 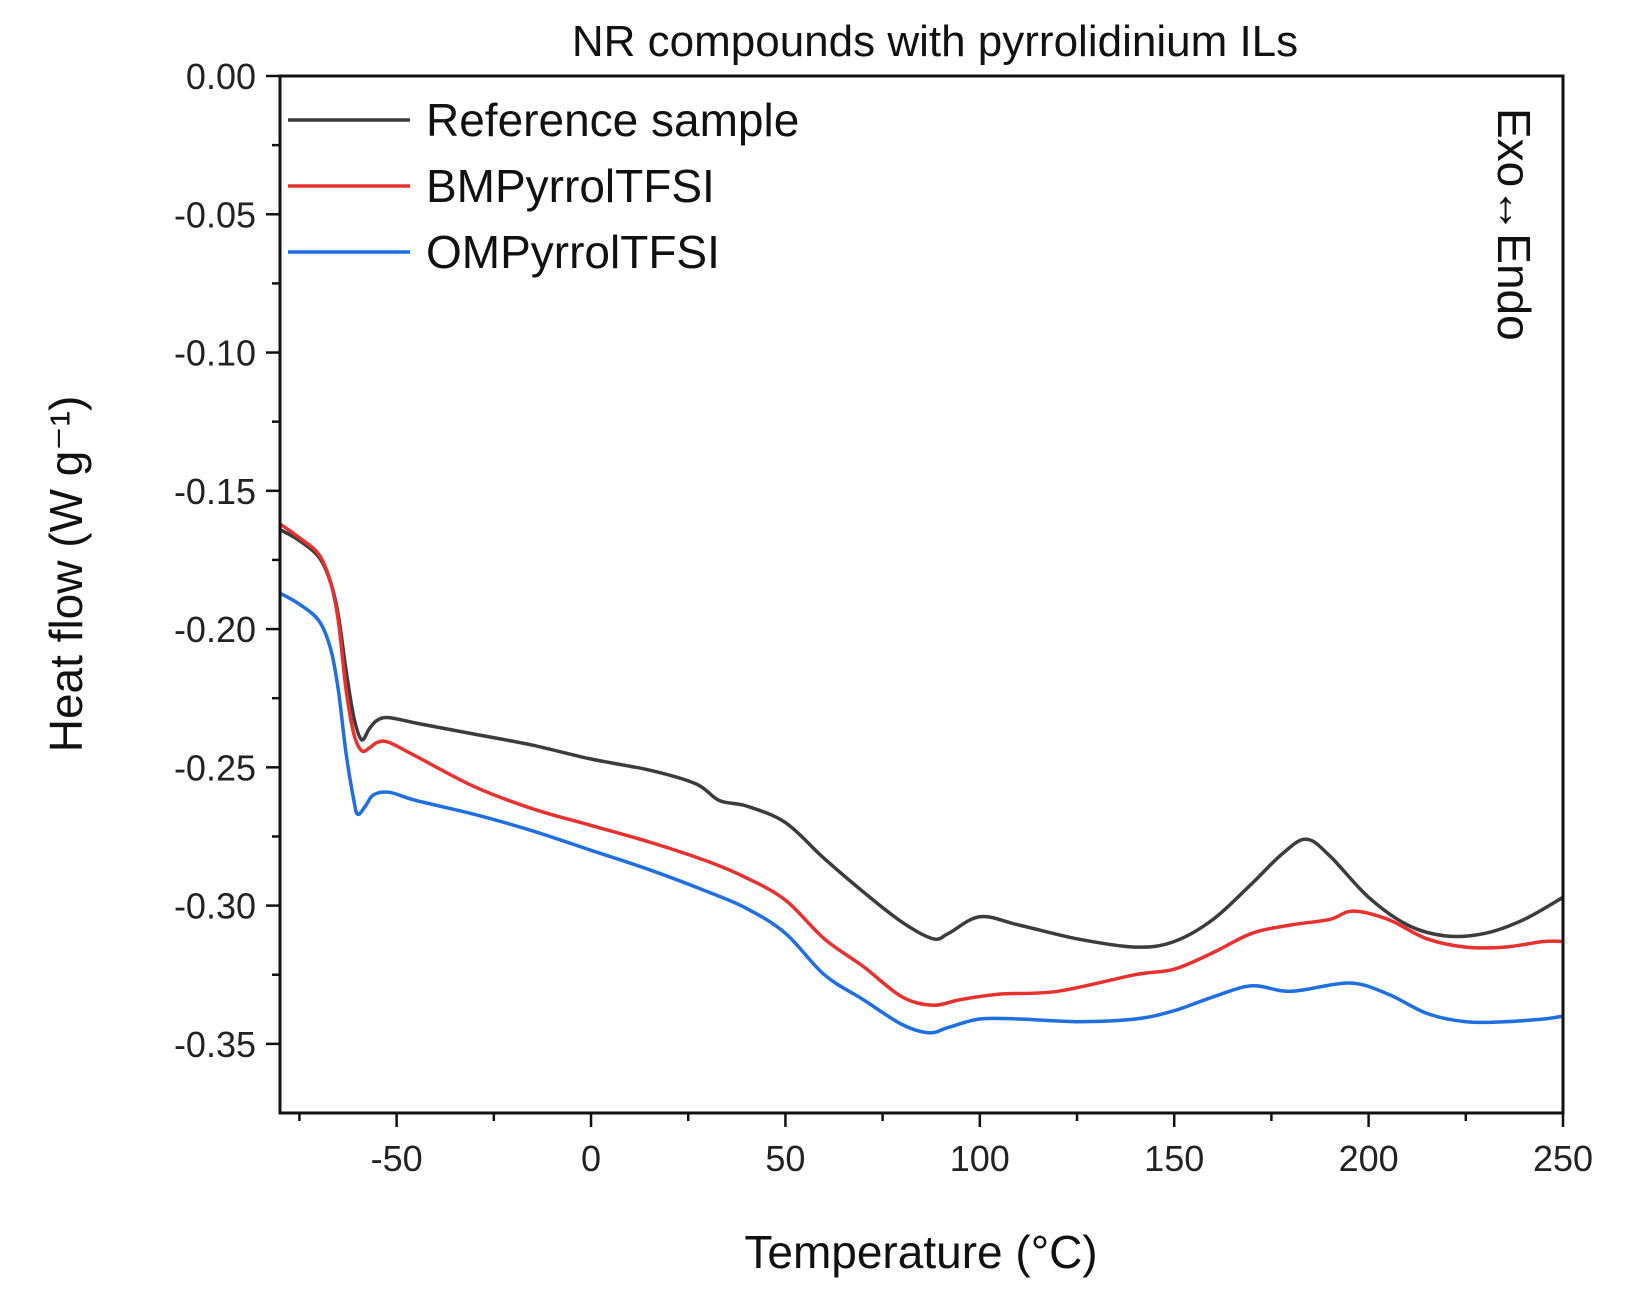 I want to click on exo-endo-annotation-group: Exo↔Endo, so click(x=1514, y=224).